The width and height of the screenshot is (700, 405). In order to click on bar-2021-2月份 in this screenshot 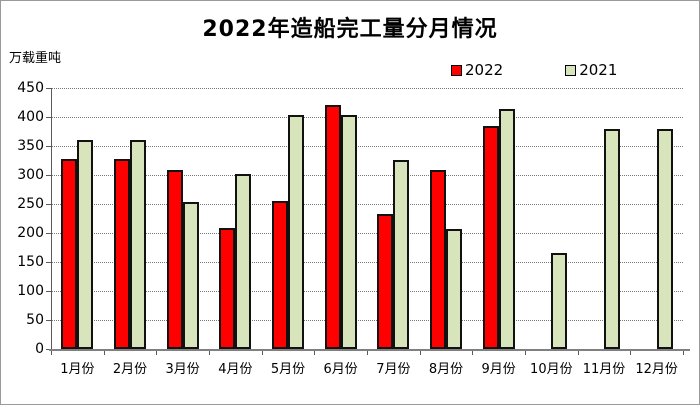, I will do `click(138, 244)`.